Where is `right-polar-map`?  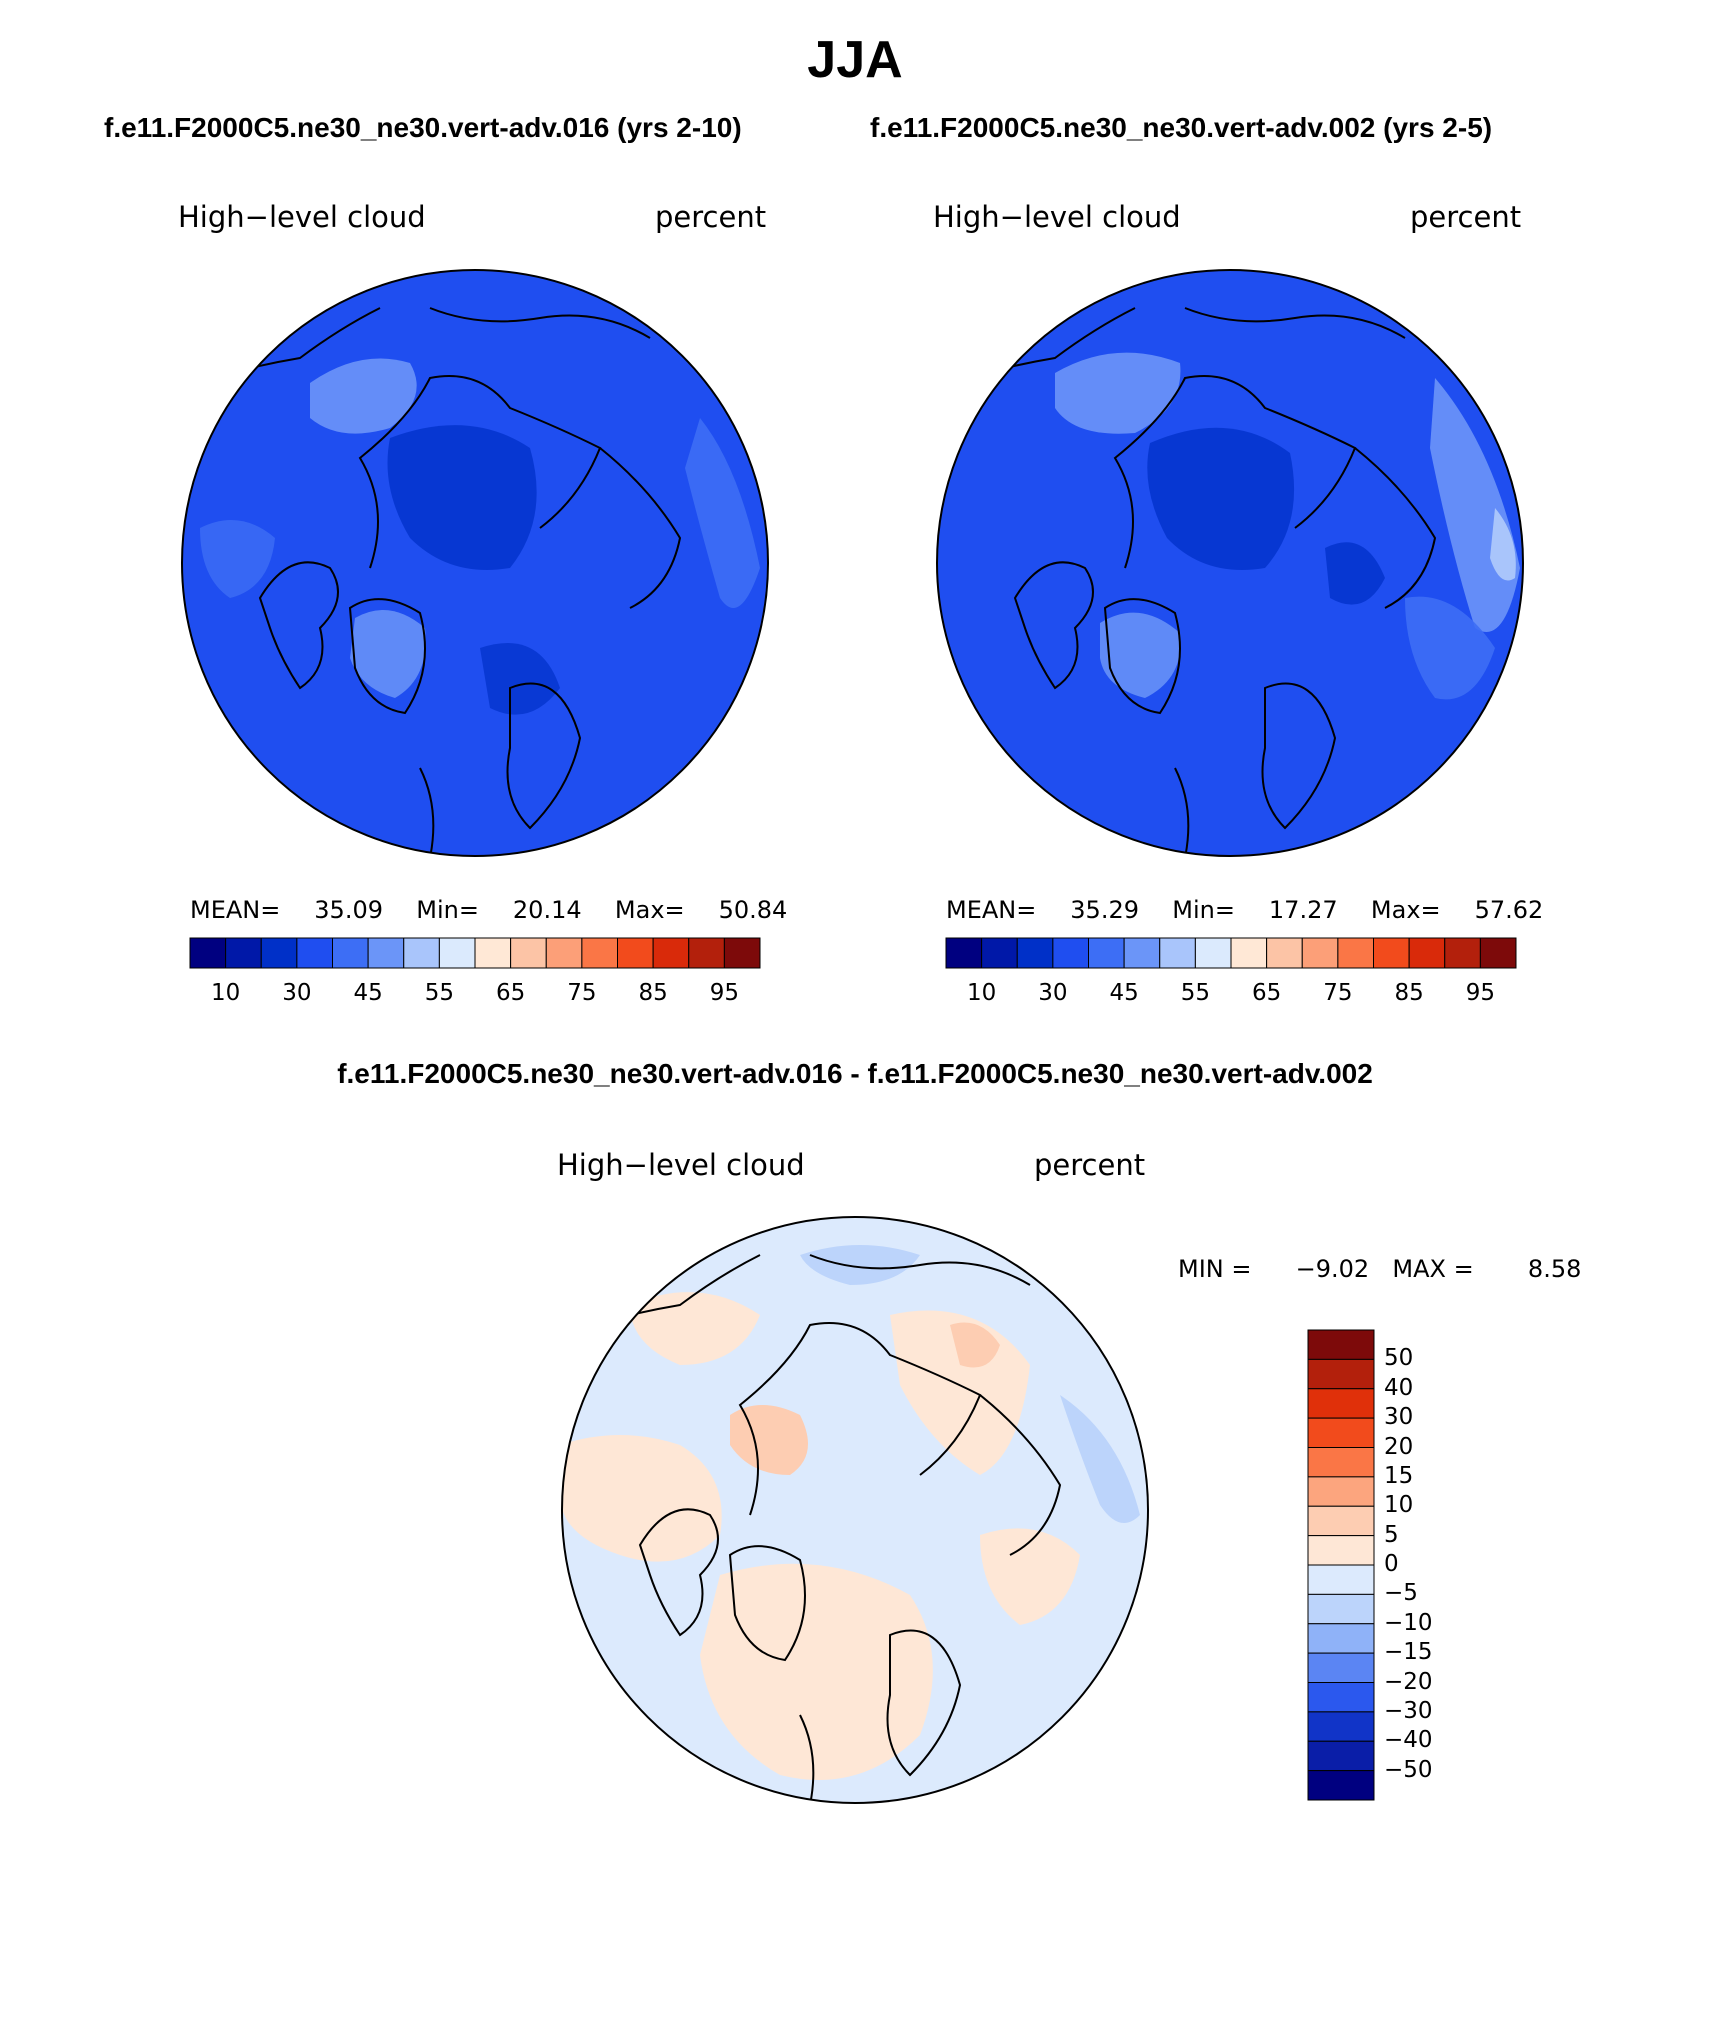
right-polar-map is located at coordinates (1230, 563).